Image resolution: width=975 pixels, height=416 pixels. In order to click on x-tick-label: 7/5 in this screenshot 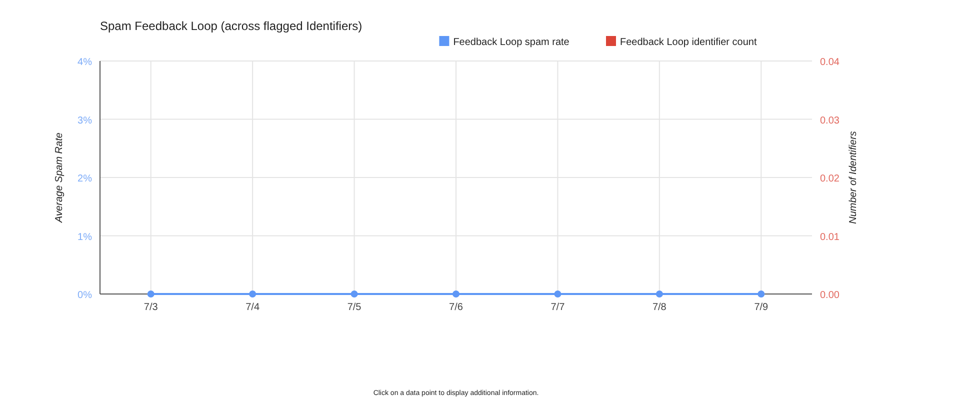, I will do `click(354, 307)`.